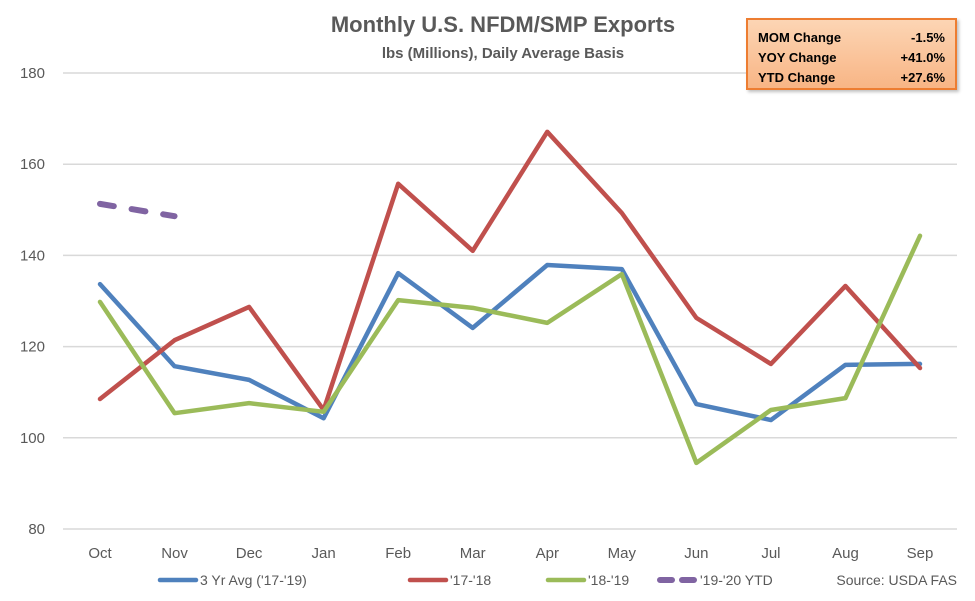 This screenshot has height=601, width=975. Describe the element at coordinates (32, 347) in the screenshot. I see `y-tick-label: 120` at that location.